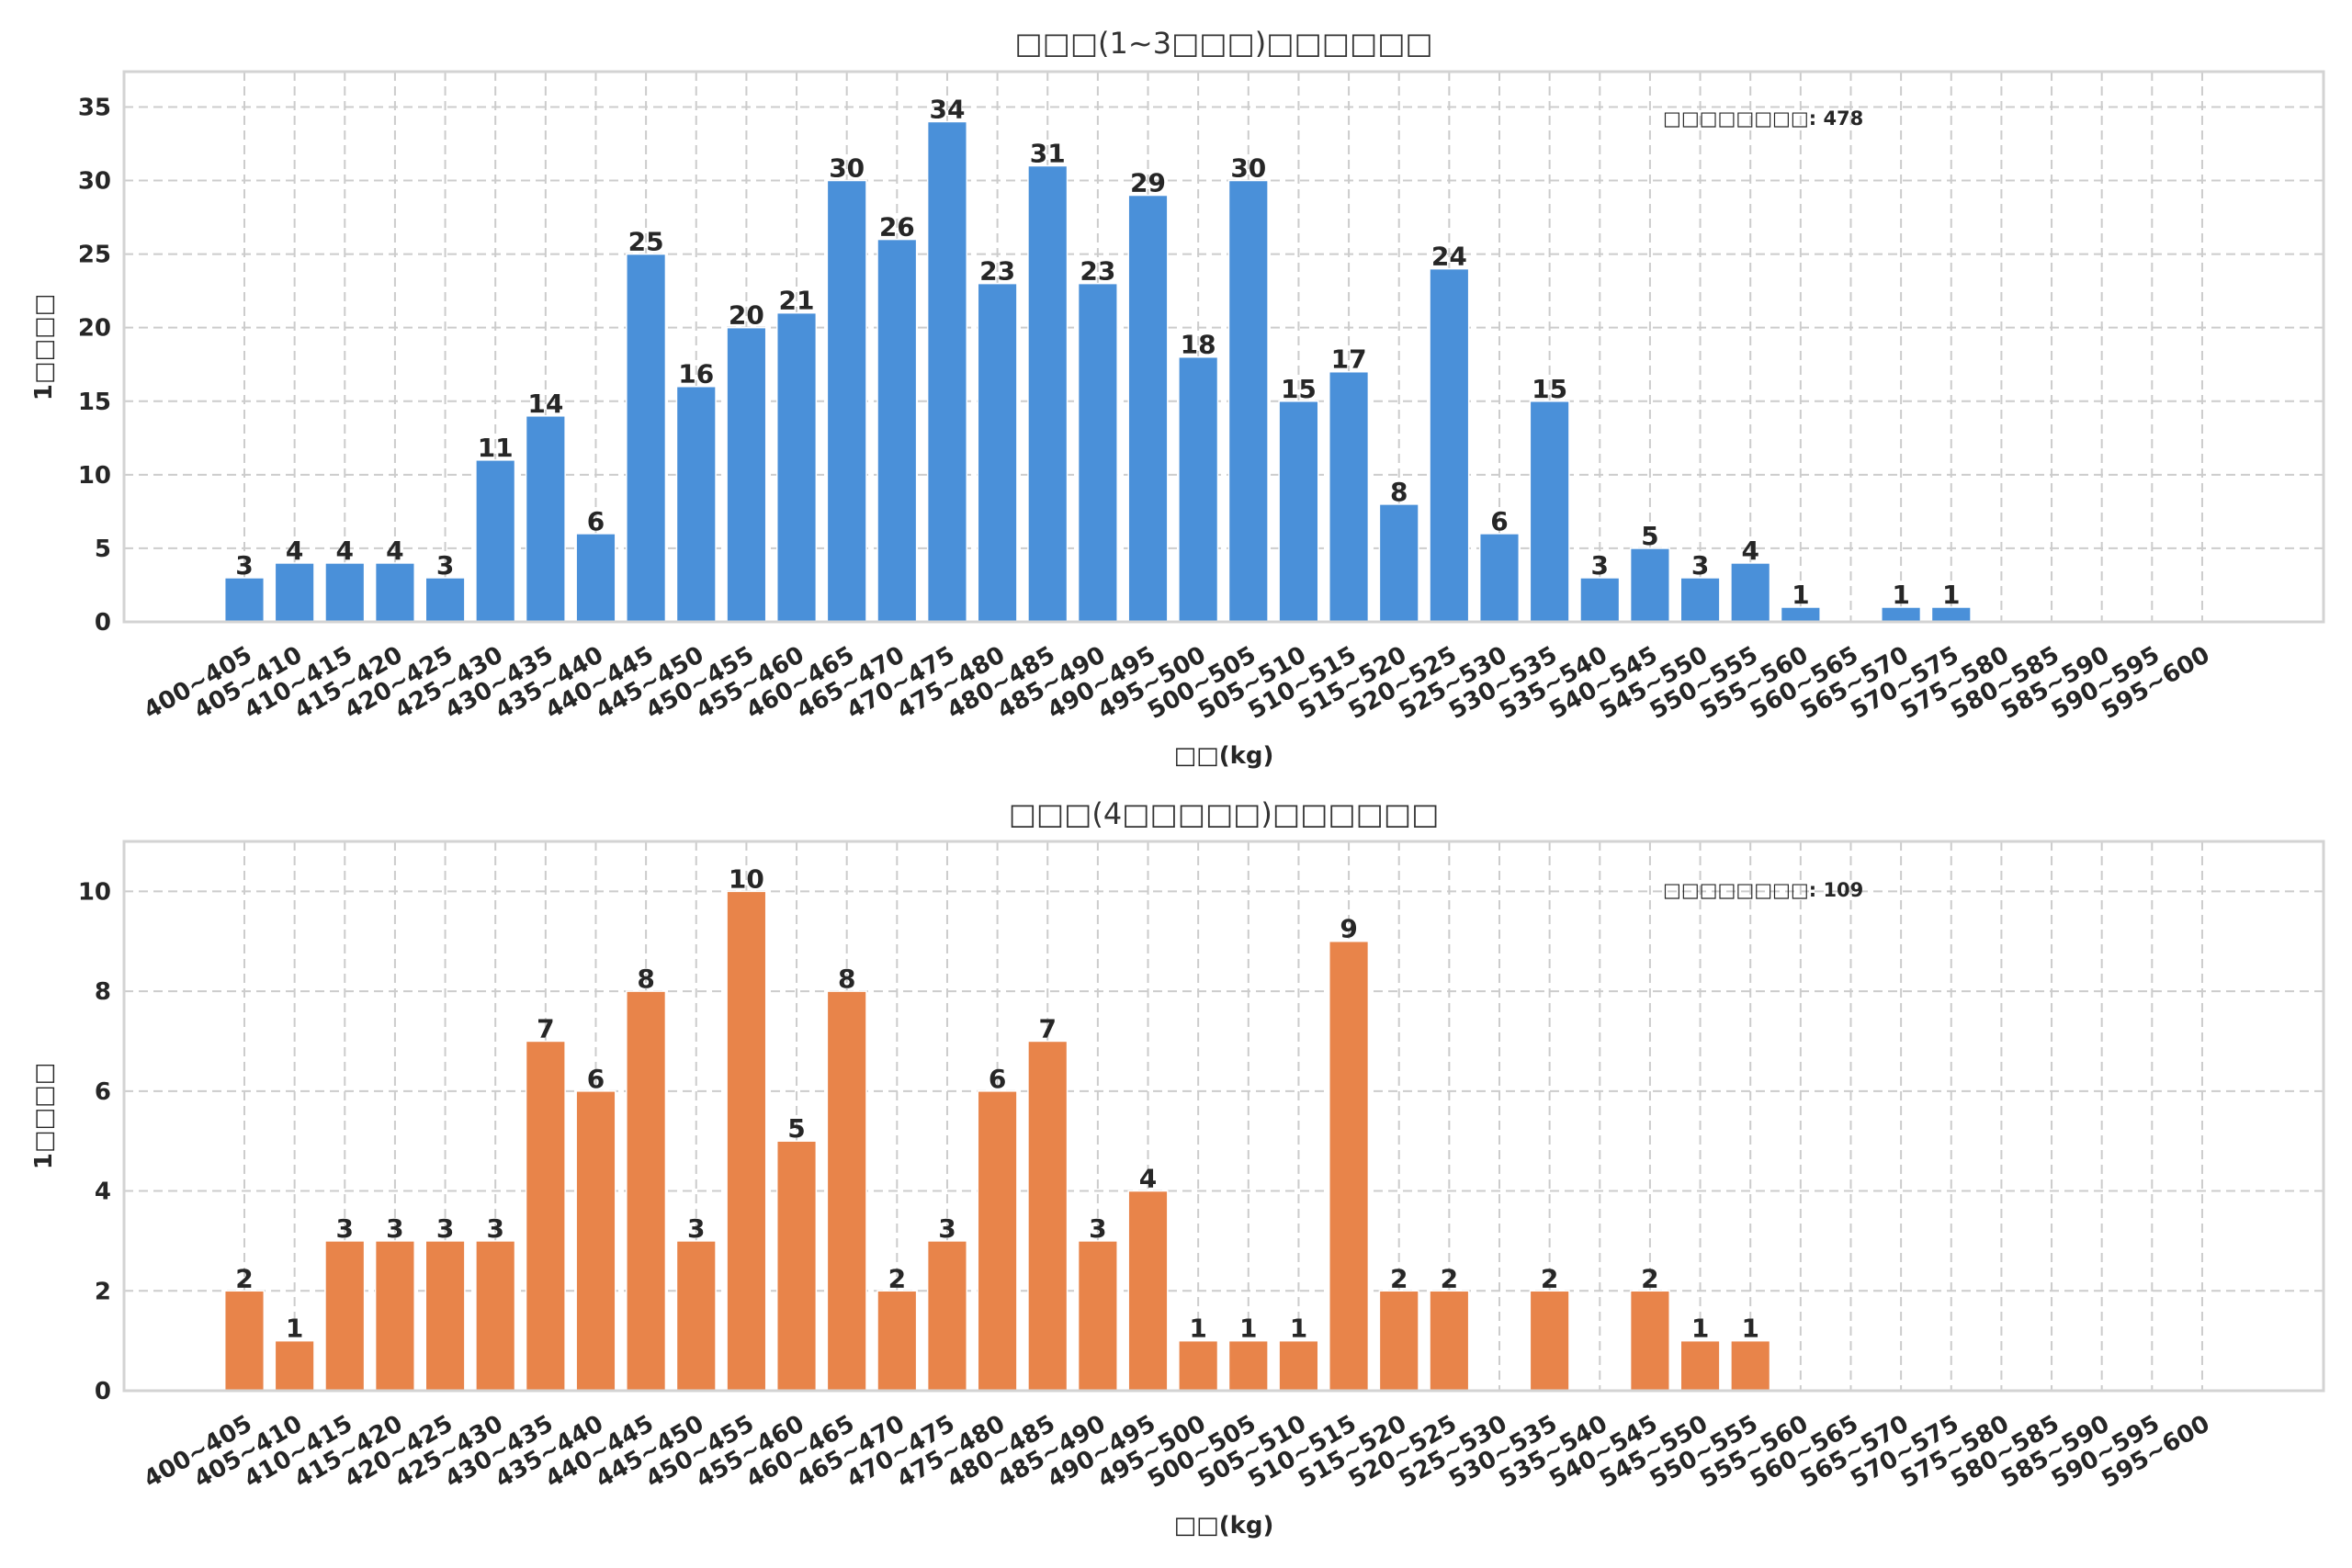  Describe the element at coordinates (103, 1391) in the screenshot. I see `y-tick-label: 0` at that location.